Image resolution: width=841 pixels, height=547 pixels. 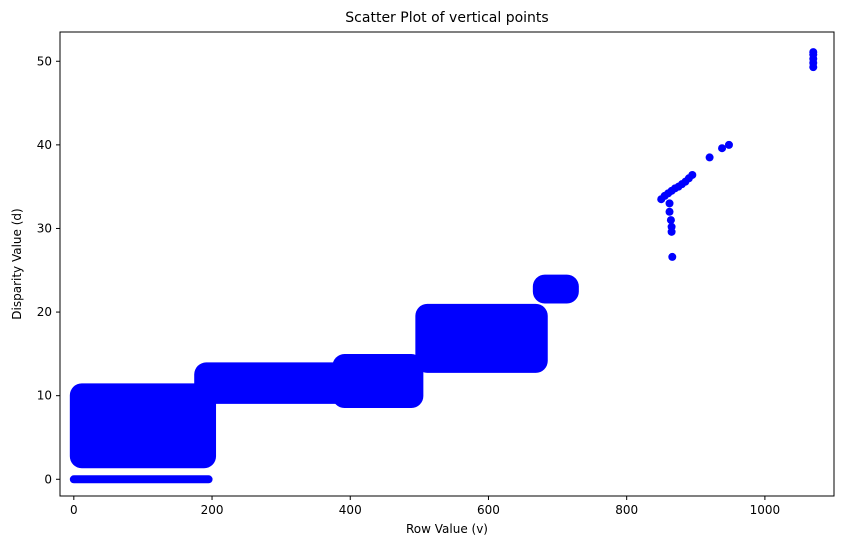 What do you see at coordinates (447, 529) in the screenshot?
I see `x-axis-label: Row Value (v)` at bounding box center [447, 529].